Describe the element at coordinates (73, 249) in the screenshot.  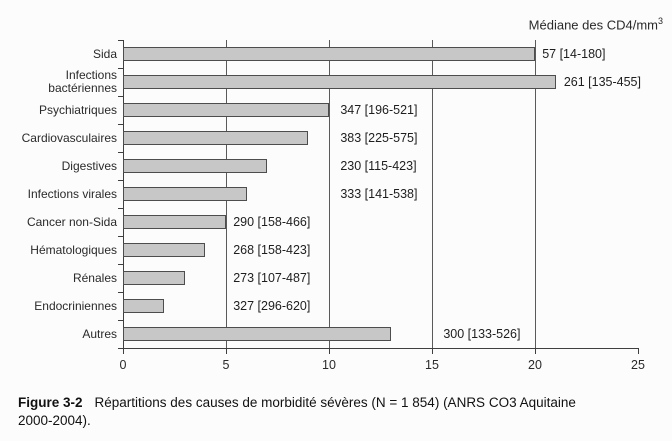
I see `category-label: Hématologiques` at that location.